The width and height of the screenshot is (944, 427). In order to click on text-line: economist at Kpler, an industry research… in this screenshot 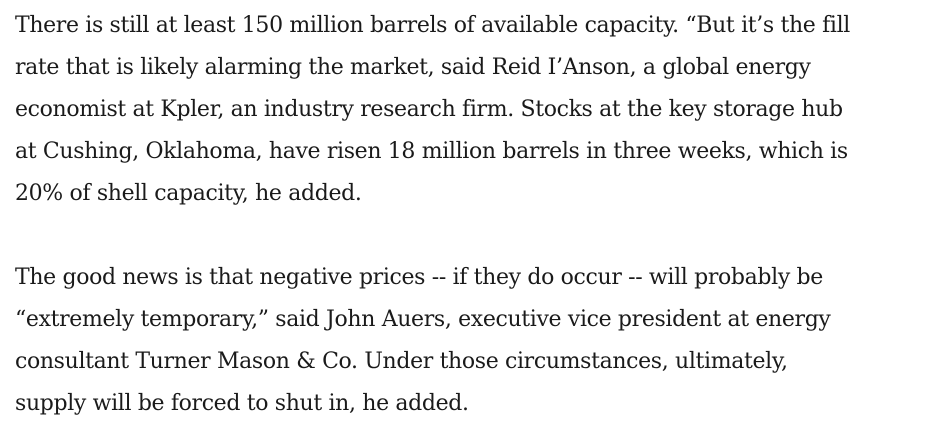, I will do `click(429, 109)`.